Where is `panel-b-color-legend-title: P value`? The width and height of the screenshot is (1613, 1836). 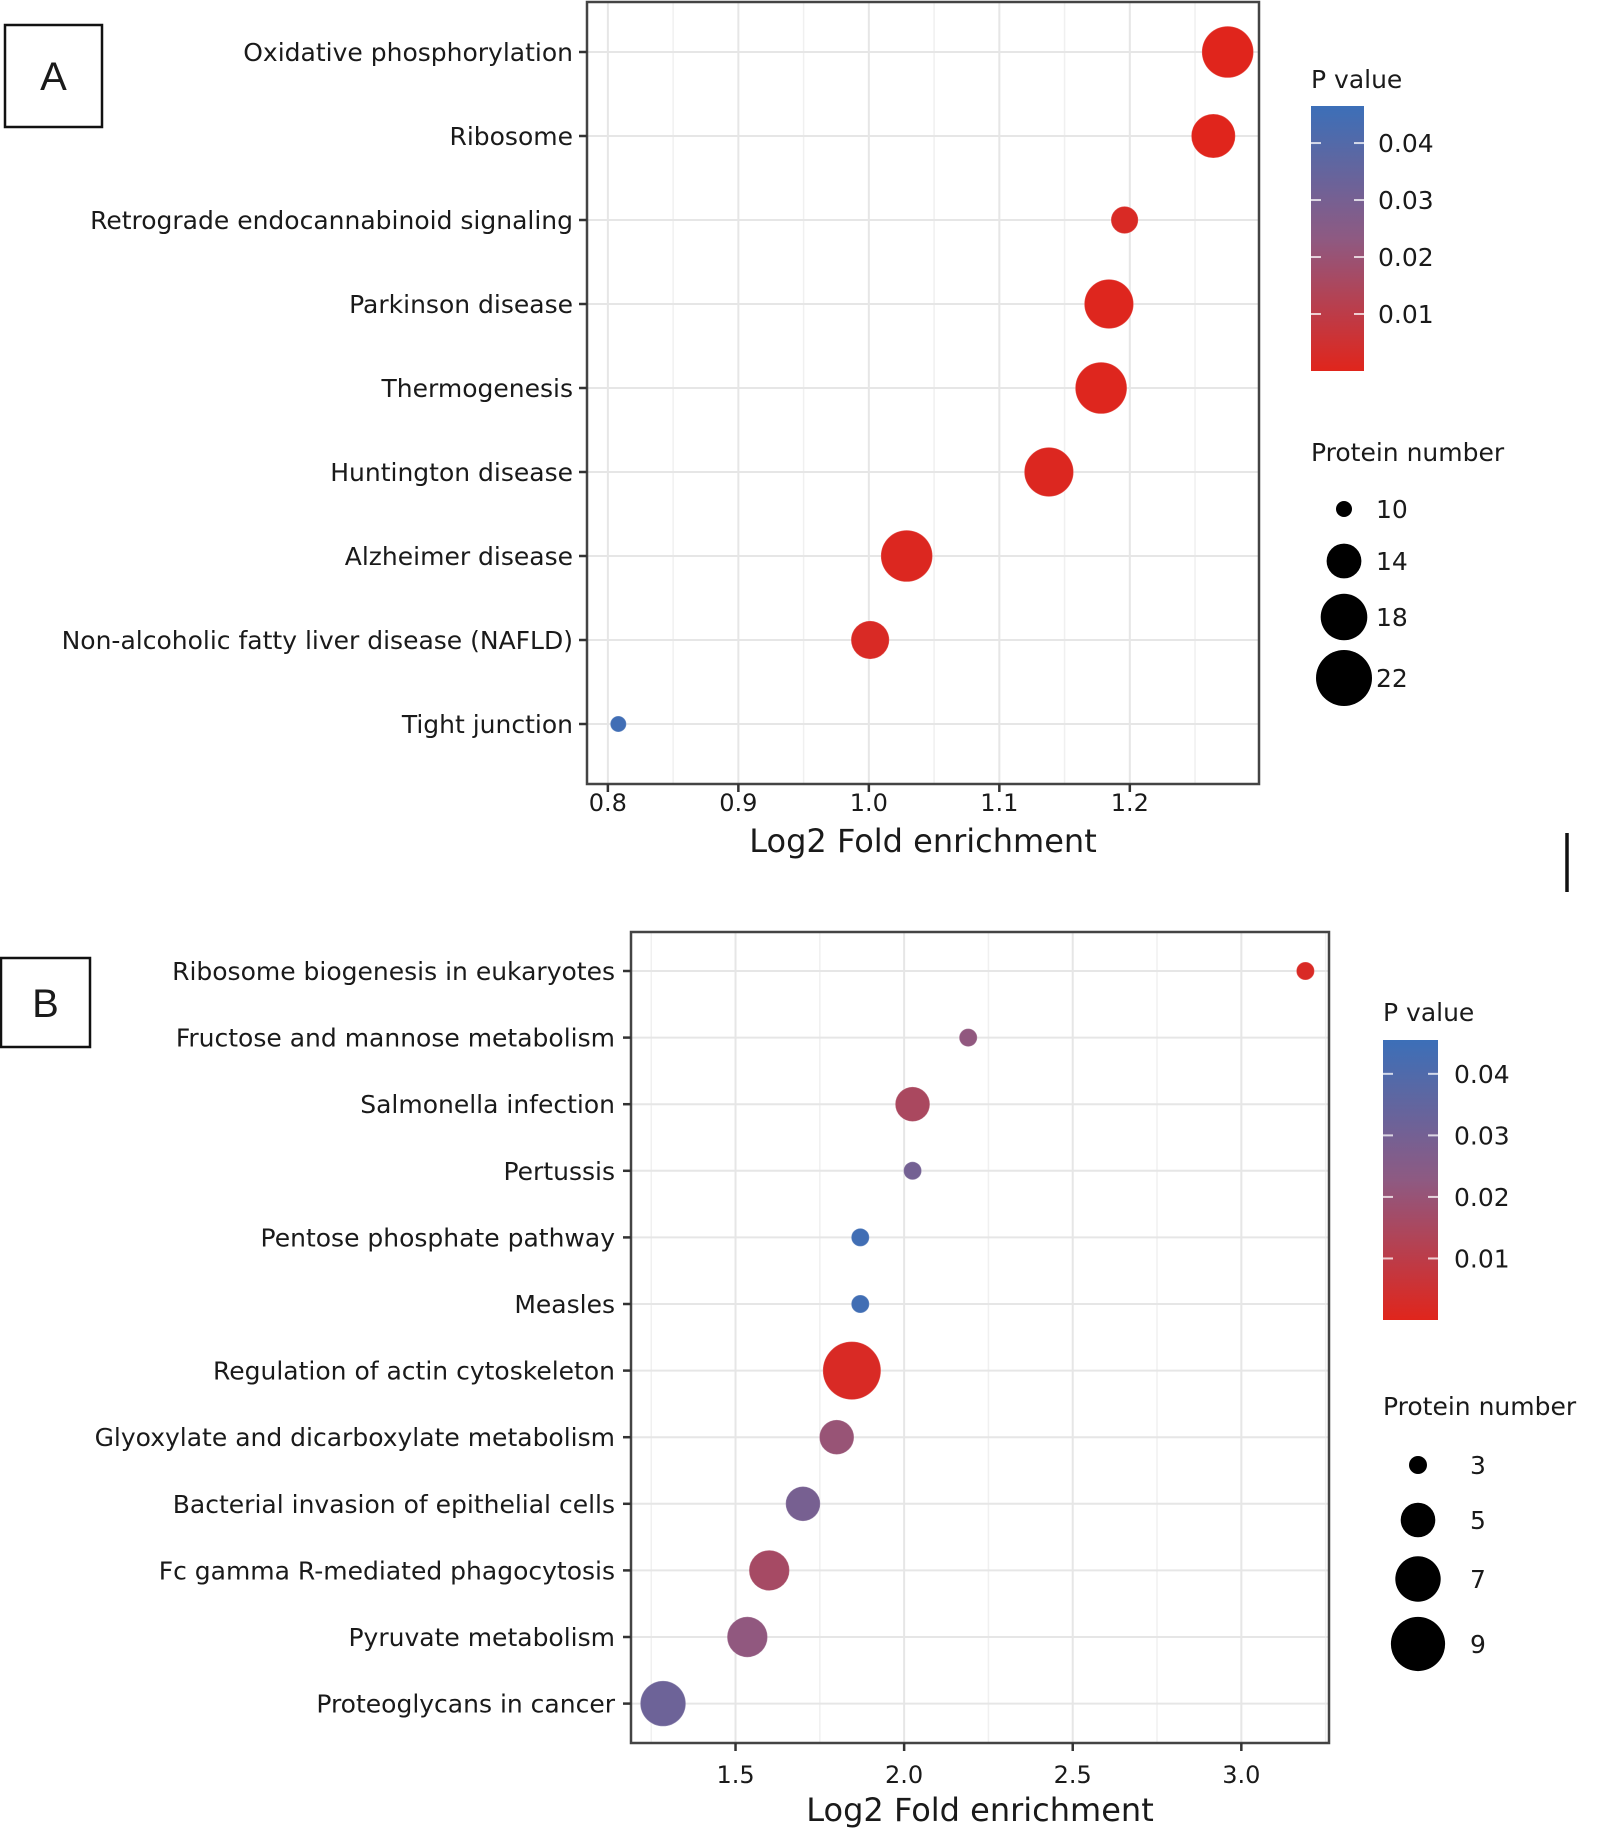 panel-b-color-legend-title: P value is located at coordinates (1428, 1012).